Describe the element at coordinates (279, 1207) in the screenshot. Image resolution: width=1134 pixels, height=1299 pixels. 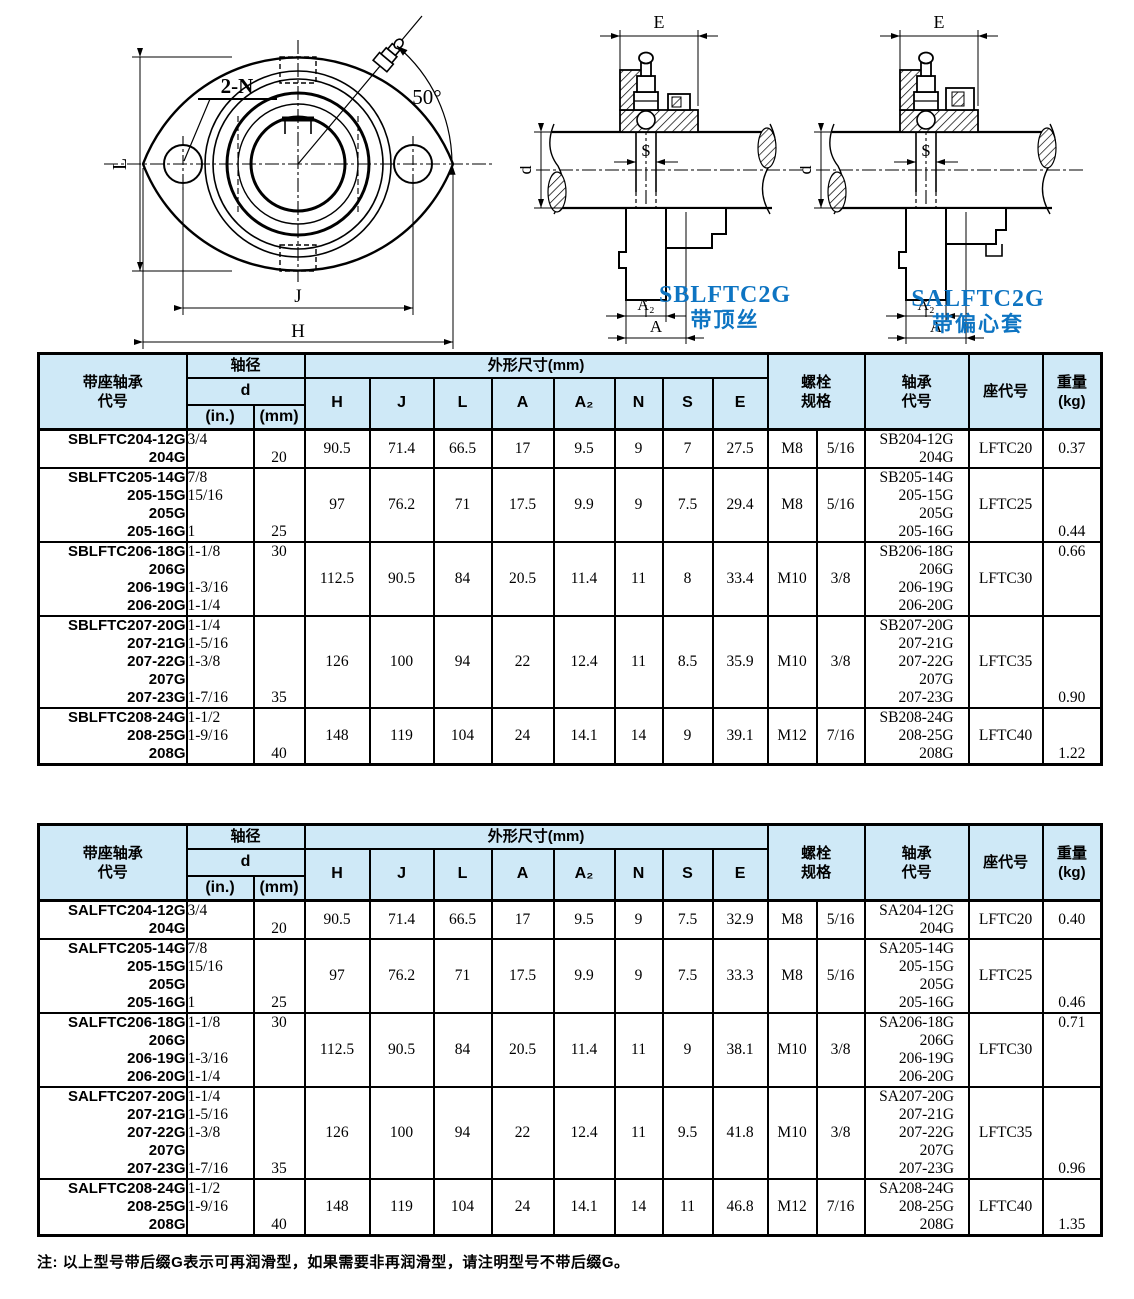
I see `cell-shaft-mm: 40` at that location.